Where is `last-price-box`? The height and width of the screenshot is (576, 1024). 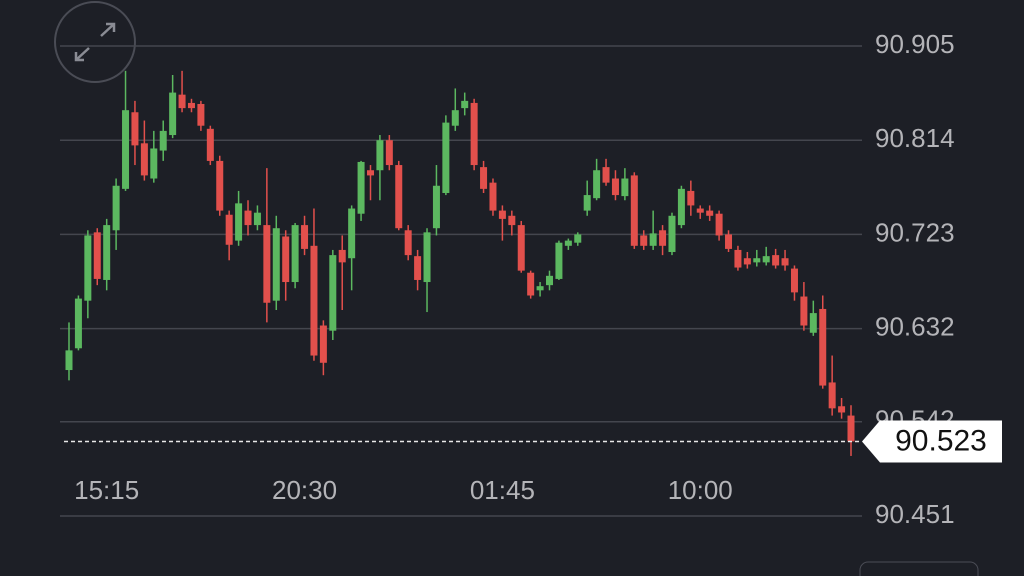 last-price-box is located at coordinates (932, 441).